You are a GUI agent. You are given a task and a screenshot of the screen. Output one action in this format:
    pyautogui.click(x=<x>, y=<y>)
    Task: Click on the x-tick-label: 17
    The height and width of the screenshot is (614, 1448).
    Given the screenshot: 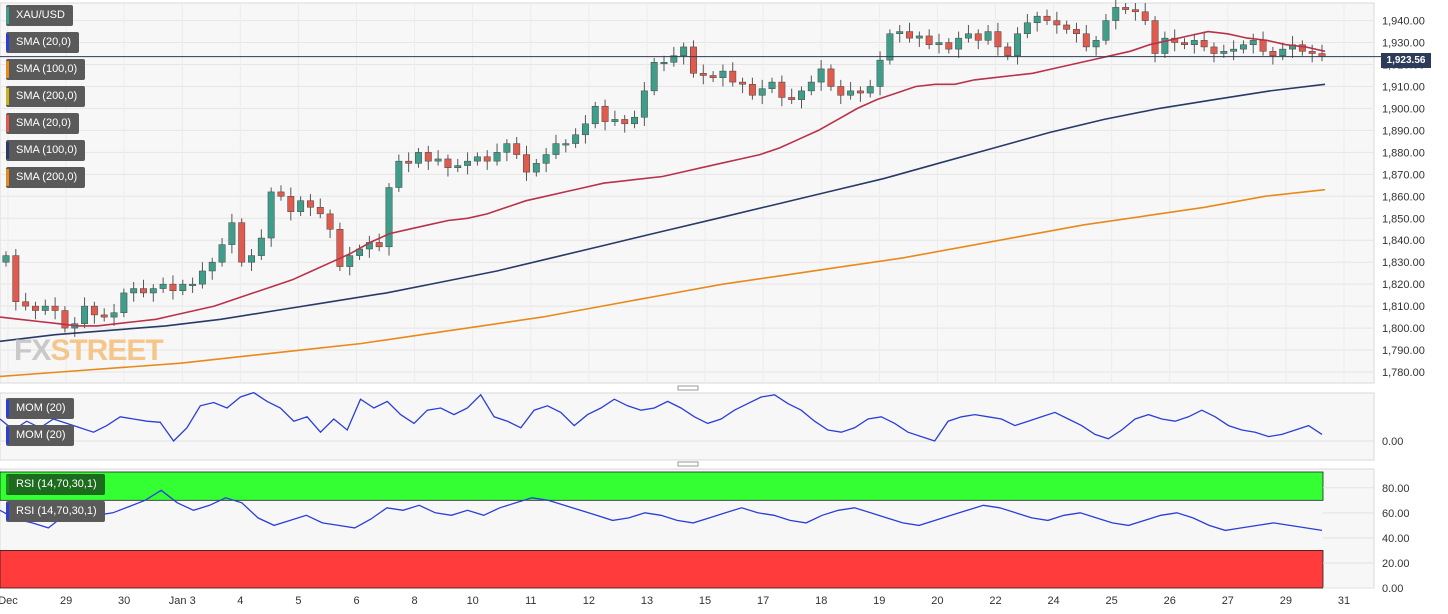 What is the action you would take?
    pyautogui.click(x=763, y=601)
    